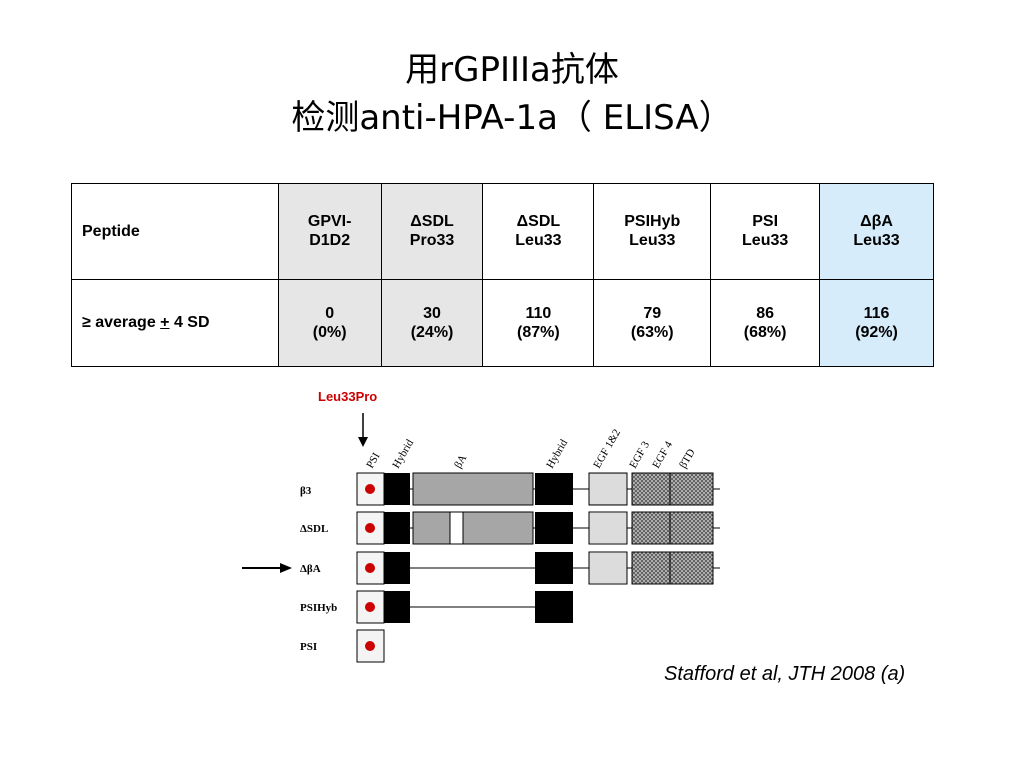  I want to click on citation: Stafford et al, JTH 2008 (a), so click(785, 674).